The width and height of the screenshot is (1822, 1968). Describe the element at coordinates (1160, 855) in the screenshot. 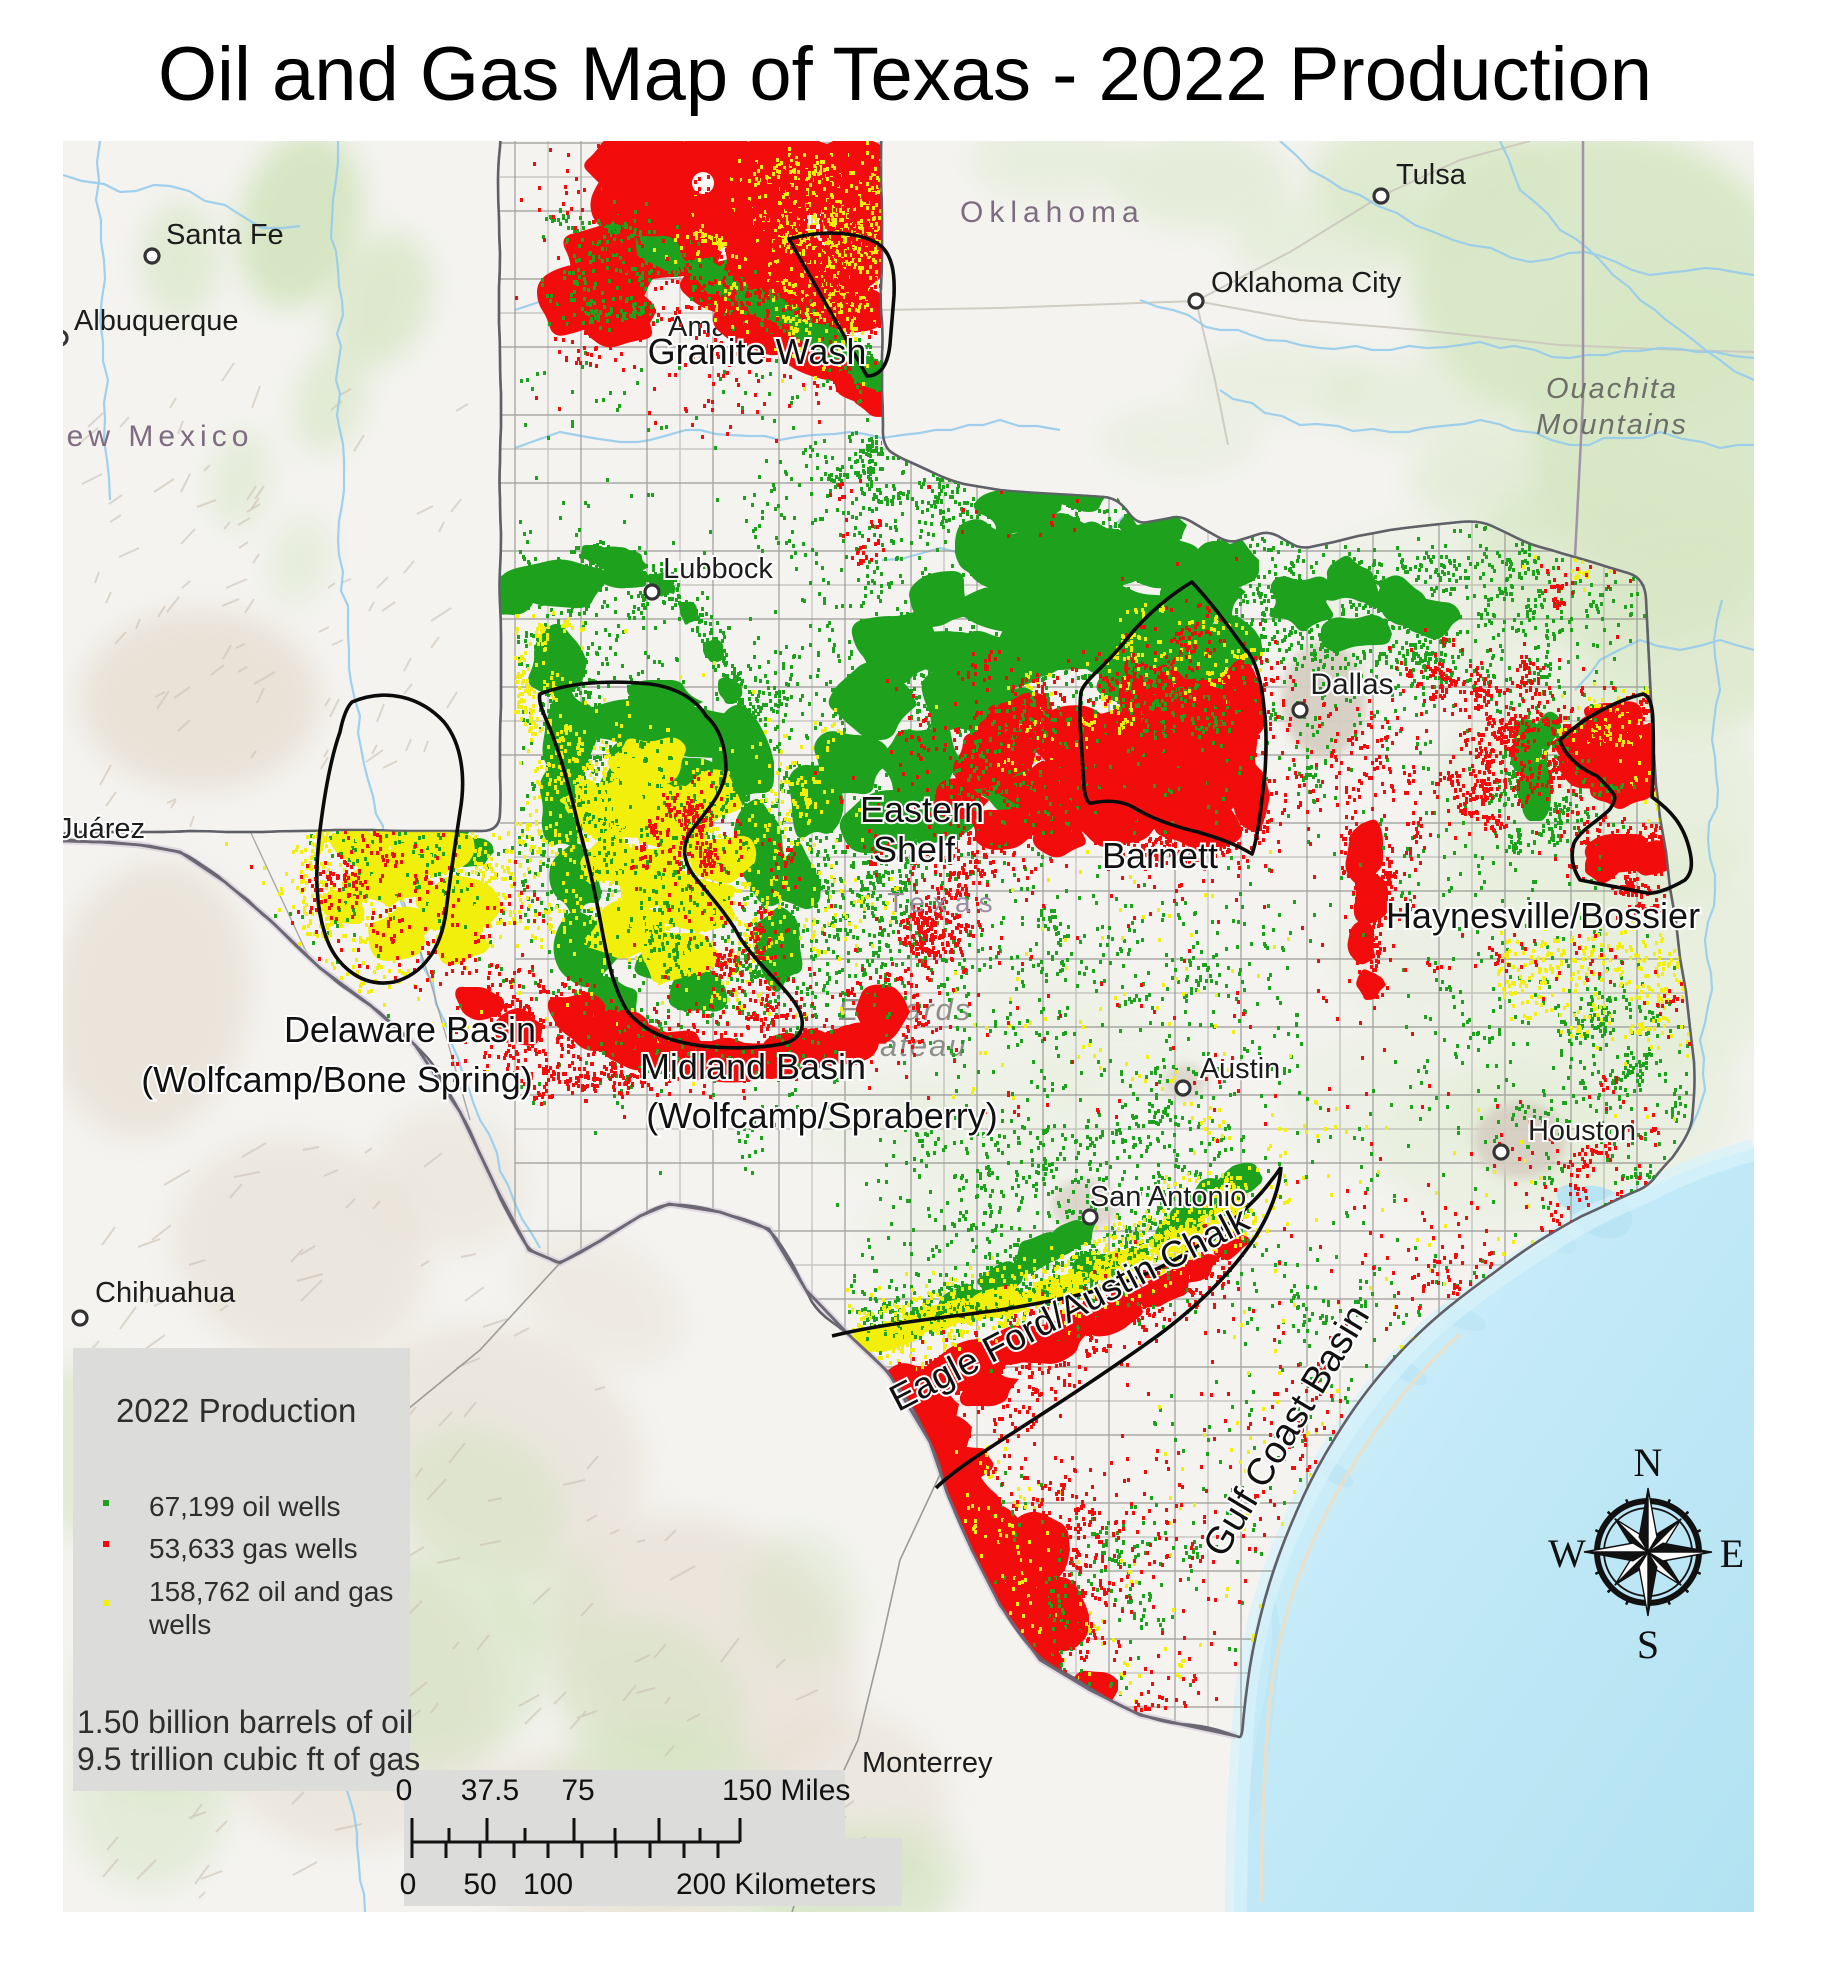

I see `svg-text: Barnett` at that location.